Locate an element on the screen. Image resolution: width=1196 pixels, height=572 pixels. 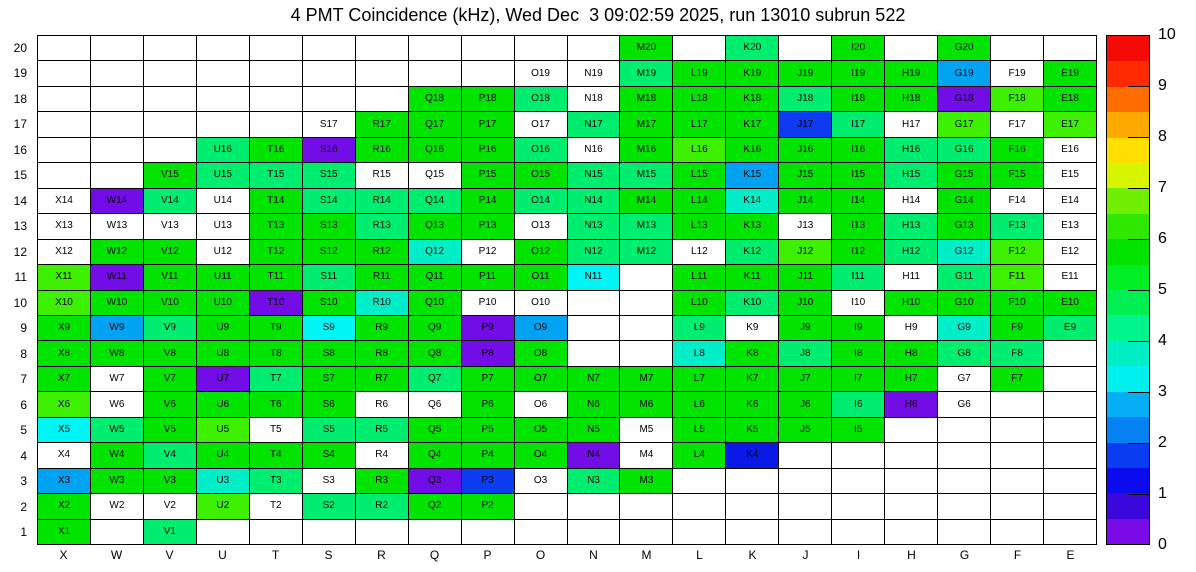
cell-label: W14 is located at coordinates (117, 200).